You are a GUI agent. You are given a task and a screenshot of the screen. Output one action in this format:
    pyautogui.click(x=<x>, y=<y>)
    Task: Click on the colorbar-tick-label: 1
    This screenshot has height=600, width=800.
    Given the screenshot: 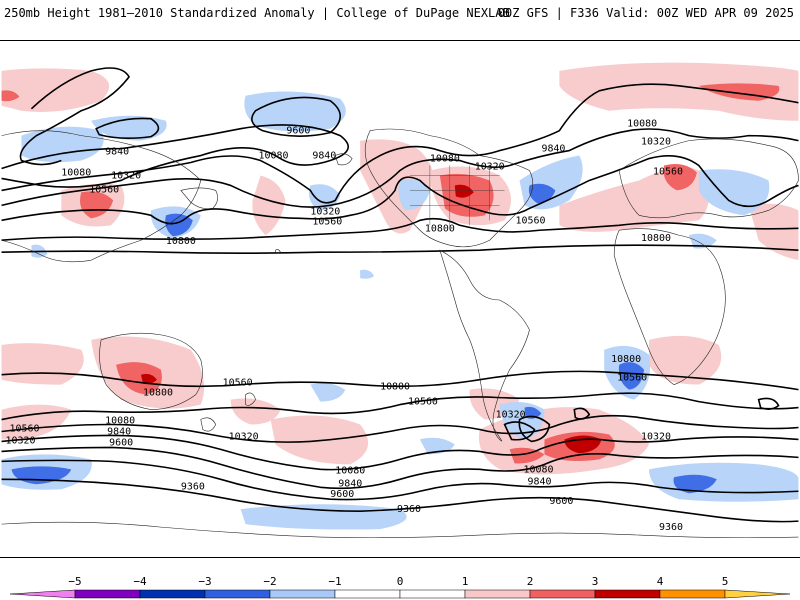 What is the action you would take?
    pyautogui.click(x=465, y=581)
    